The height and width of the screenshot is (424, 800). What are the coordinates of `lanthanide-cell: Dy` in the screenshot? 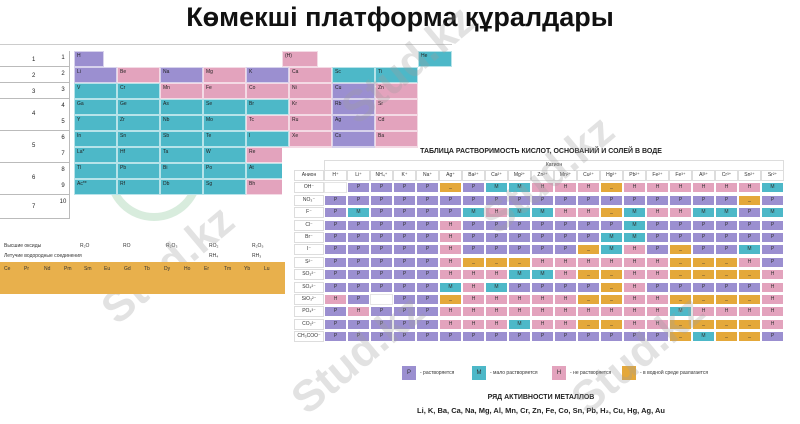 It's located at (167, 269).